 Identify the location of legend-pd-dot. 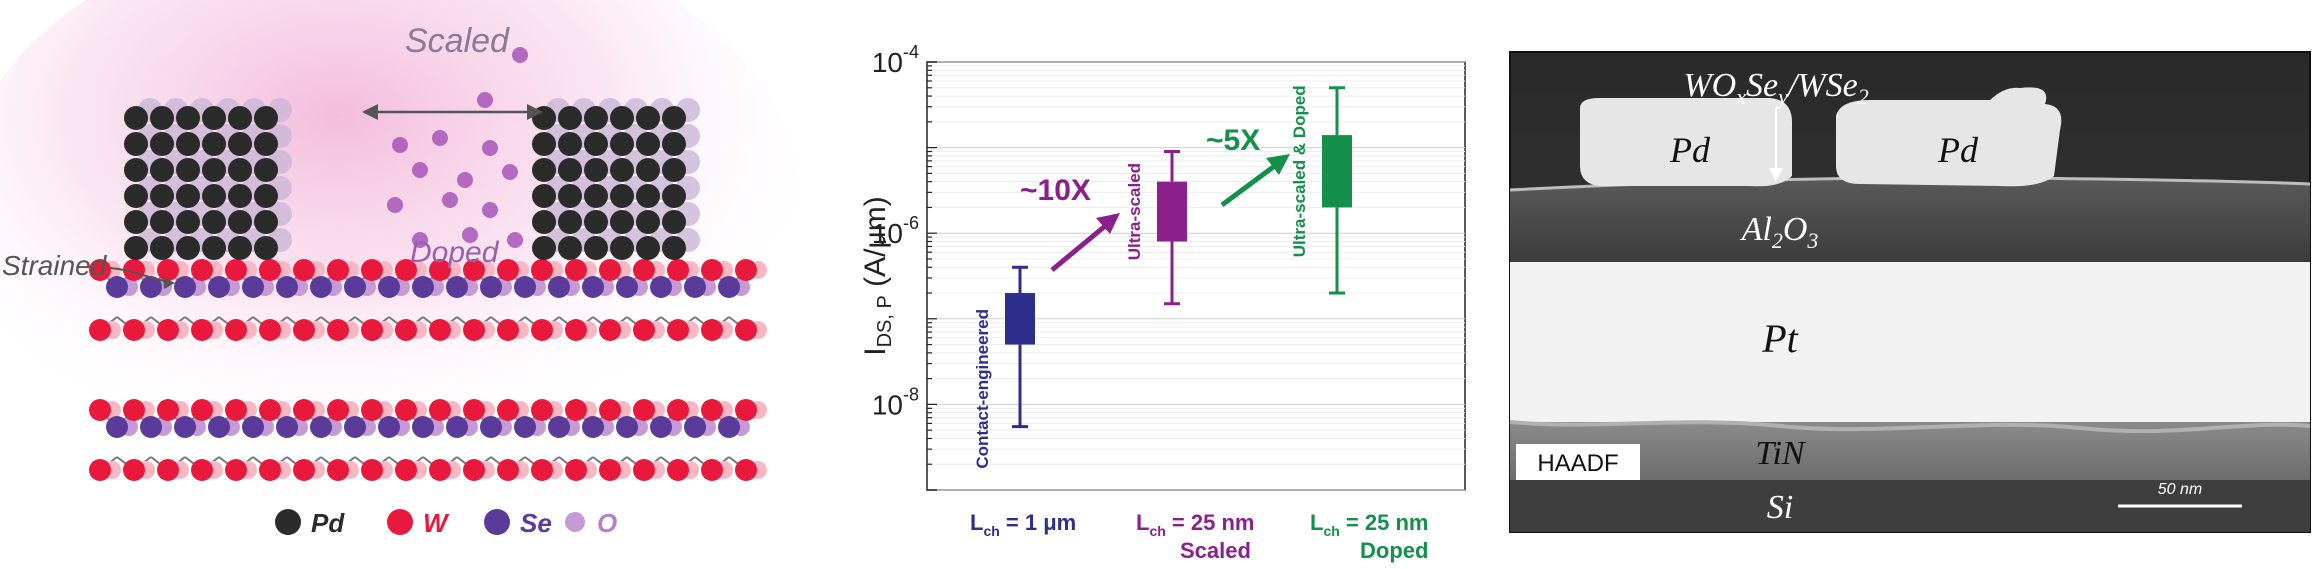
(288, 522).